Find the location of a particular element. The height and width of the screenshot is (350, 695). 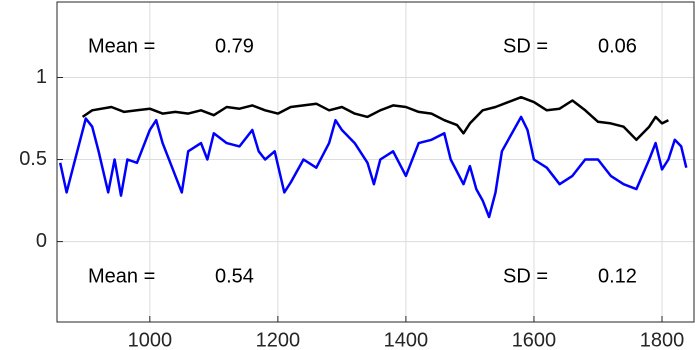

y-tick-label: 0.5 is located at coordinates (33, 159).